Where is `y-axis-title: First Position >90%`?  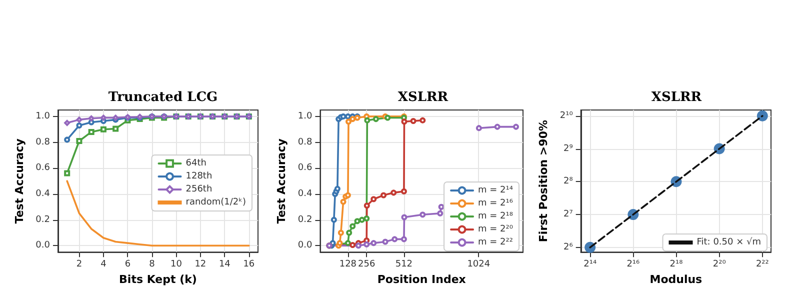
y-axis-title: First Position >90% is located at coordinates (543, 181).